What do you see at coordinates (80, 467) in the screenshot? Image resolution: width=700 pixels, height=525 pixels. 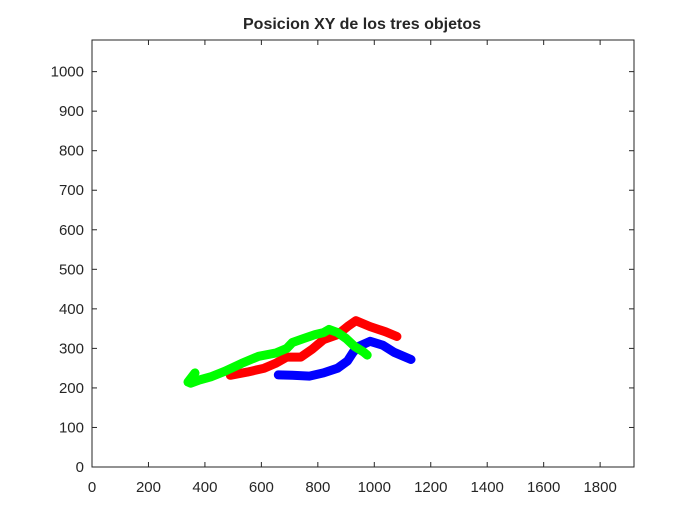 I see `y-tick-label: 0` at bounding box center [80, 467].